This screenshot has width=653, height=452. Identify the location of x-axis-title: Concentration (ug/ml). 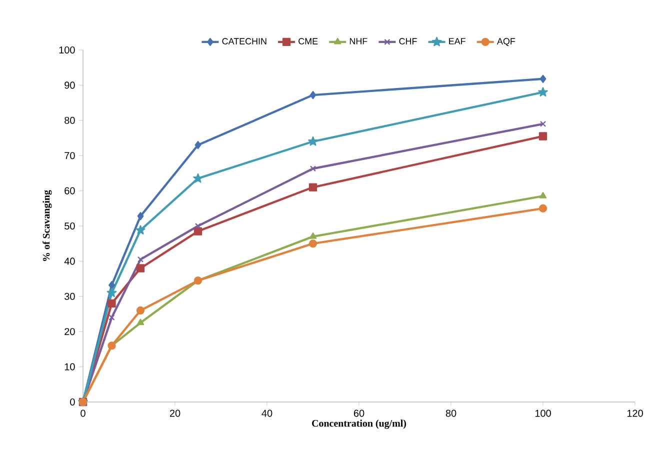
(359, 424).